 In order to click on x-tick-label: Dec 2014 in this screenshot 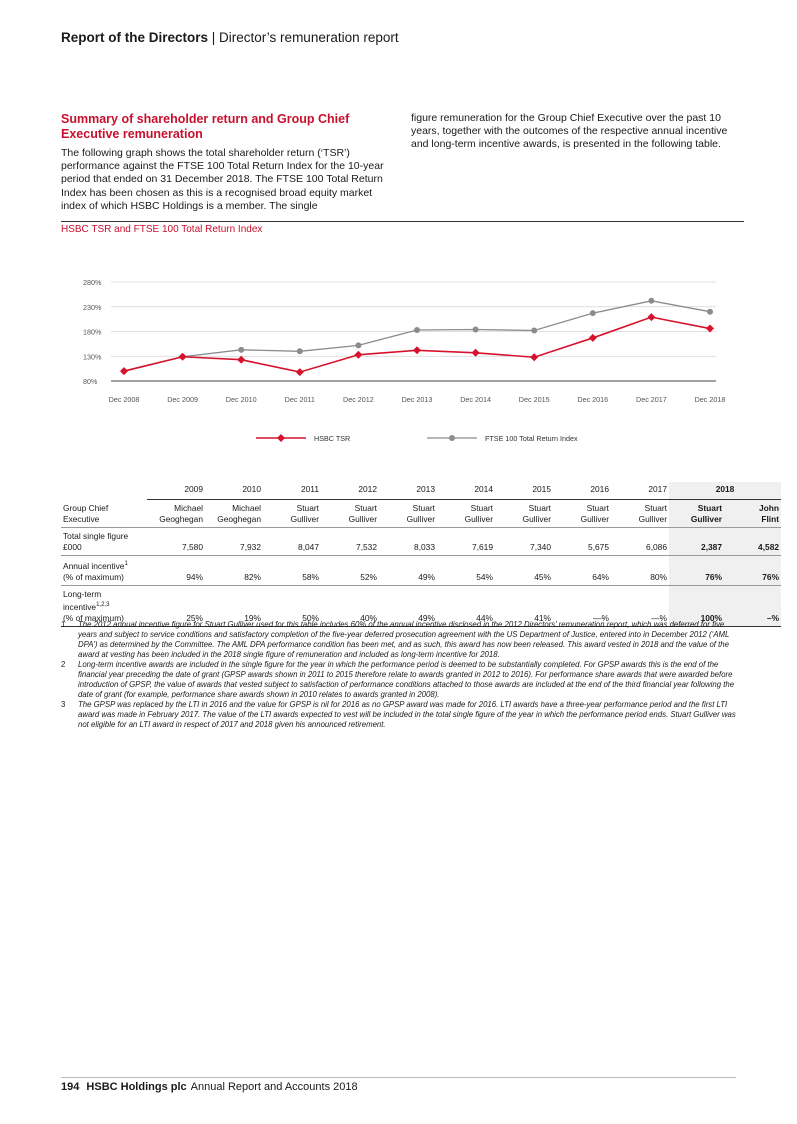, I will do `click(475, 399)`.